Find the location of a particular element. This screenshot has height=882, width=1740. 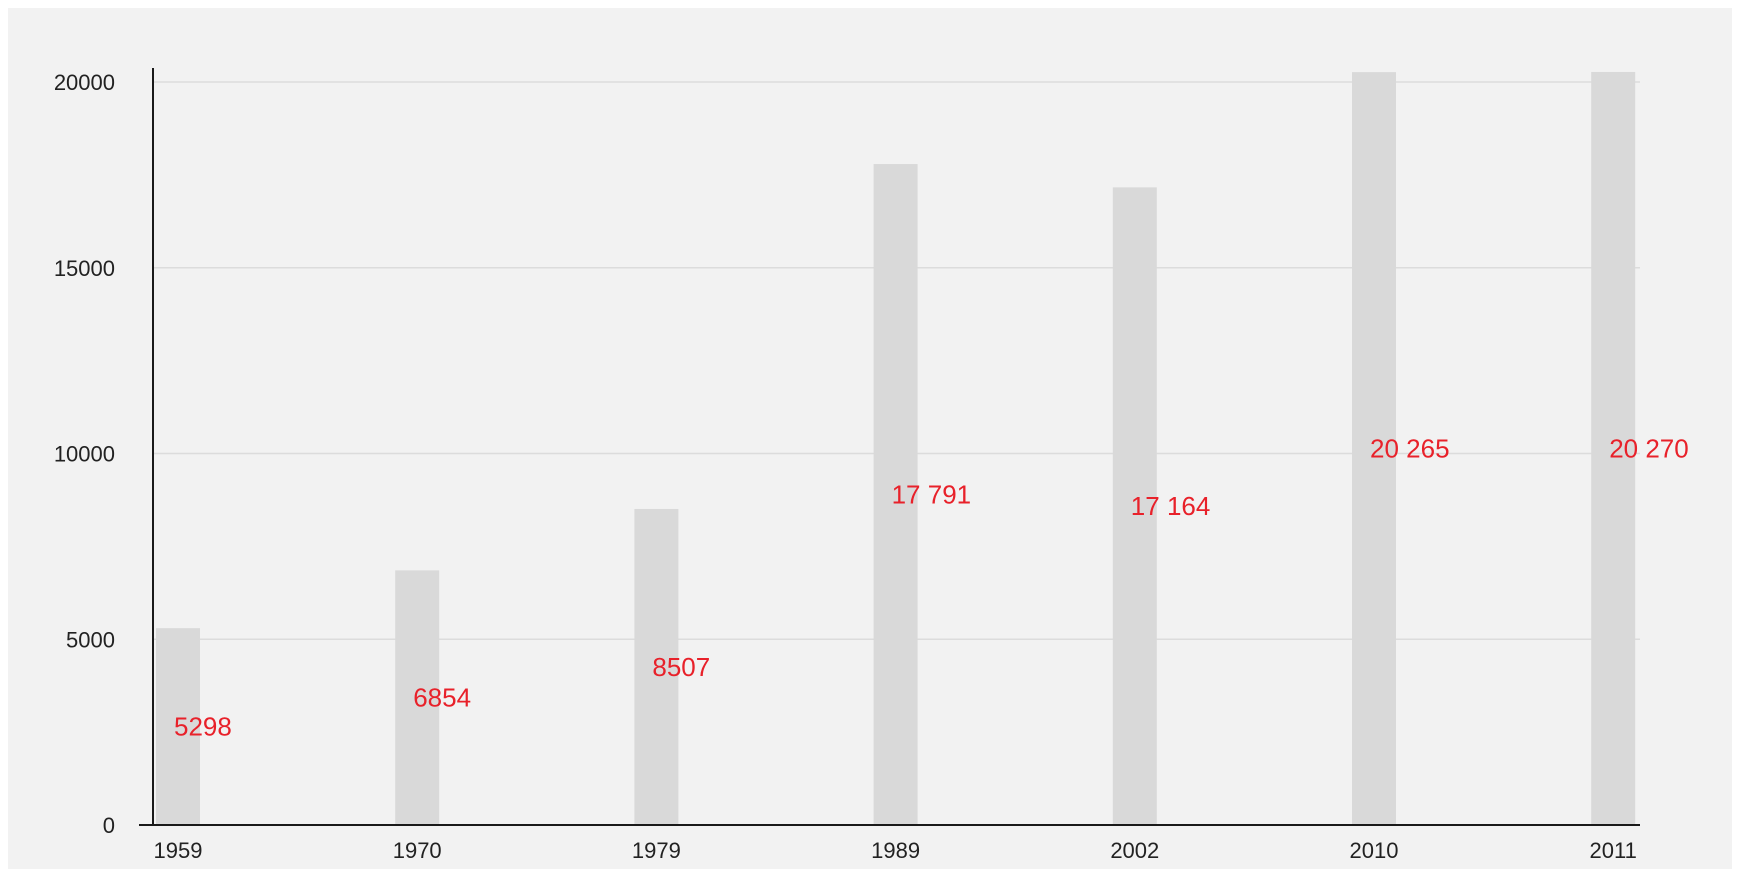

y-tick-label: 15000 is located at coordinates (84, 268).